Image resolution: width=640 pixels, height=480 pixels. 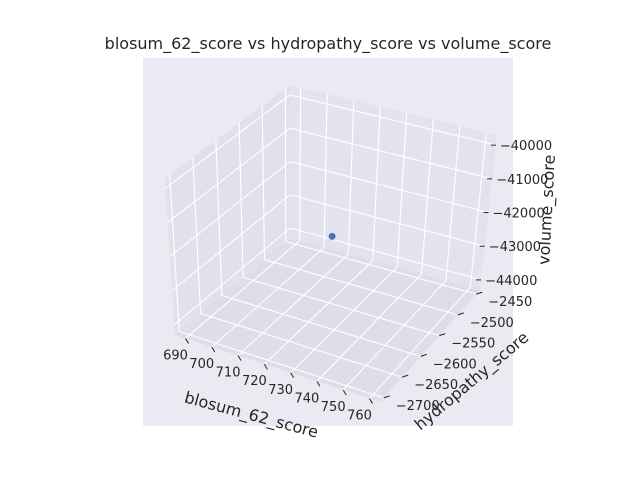 What do you see at coordinates (510, 302) in the screenshot?
I see `y-tick-label: −2450` at bounding box center [510, 302].